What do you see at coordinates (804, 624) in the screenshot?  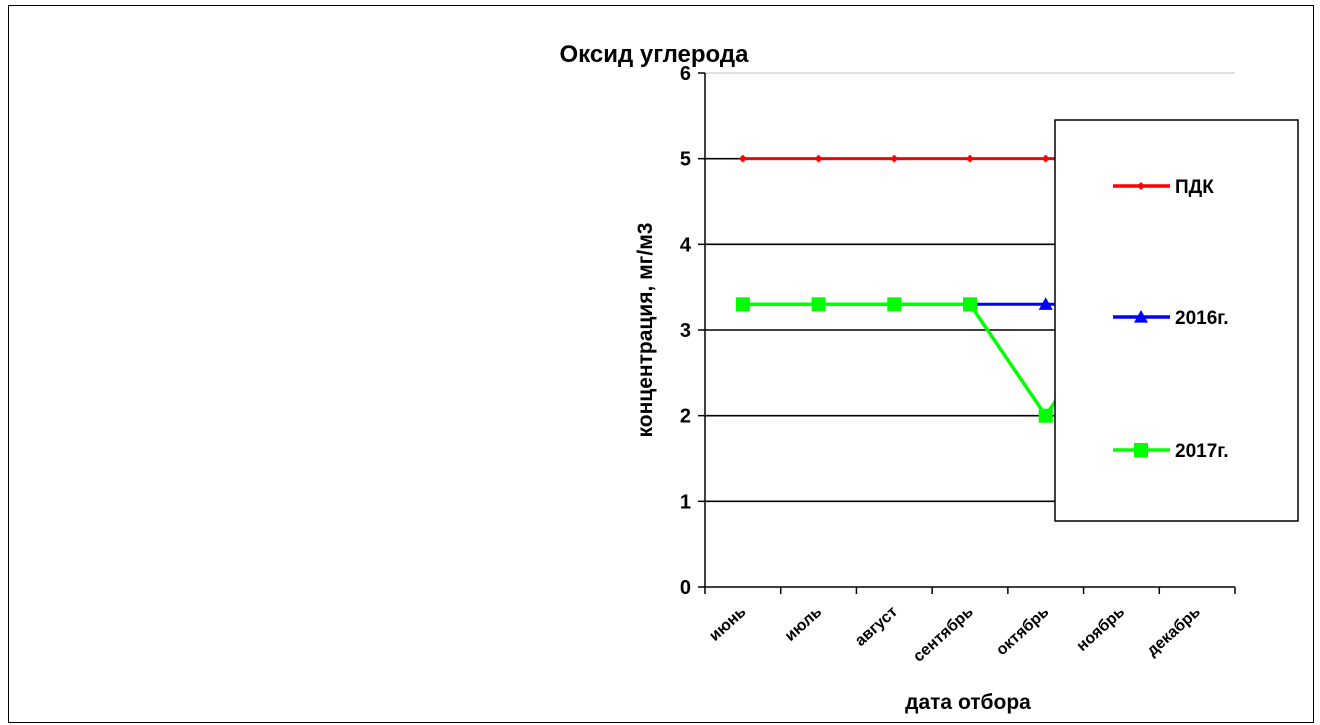 I see `x-tick-label: июль` at bounding box center [804, 624].